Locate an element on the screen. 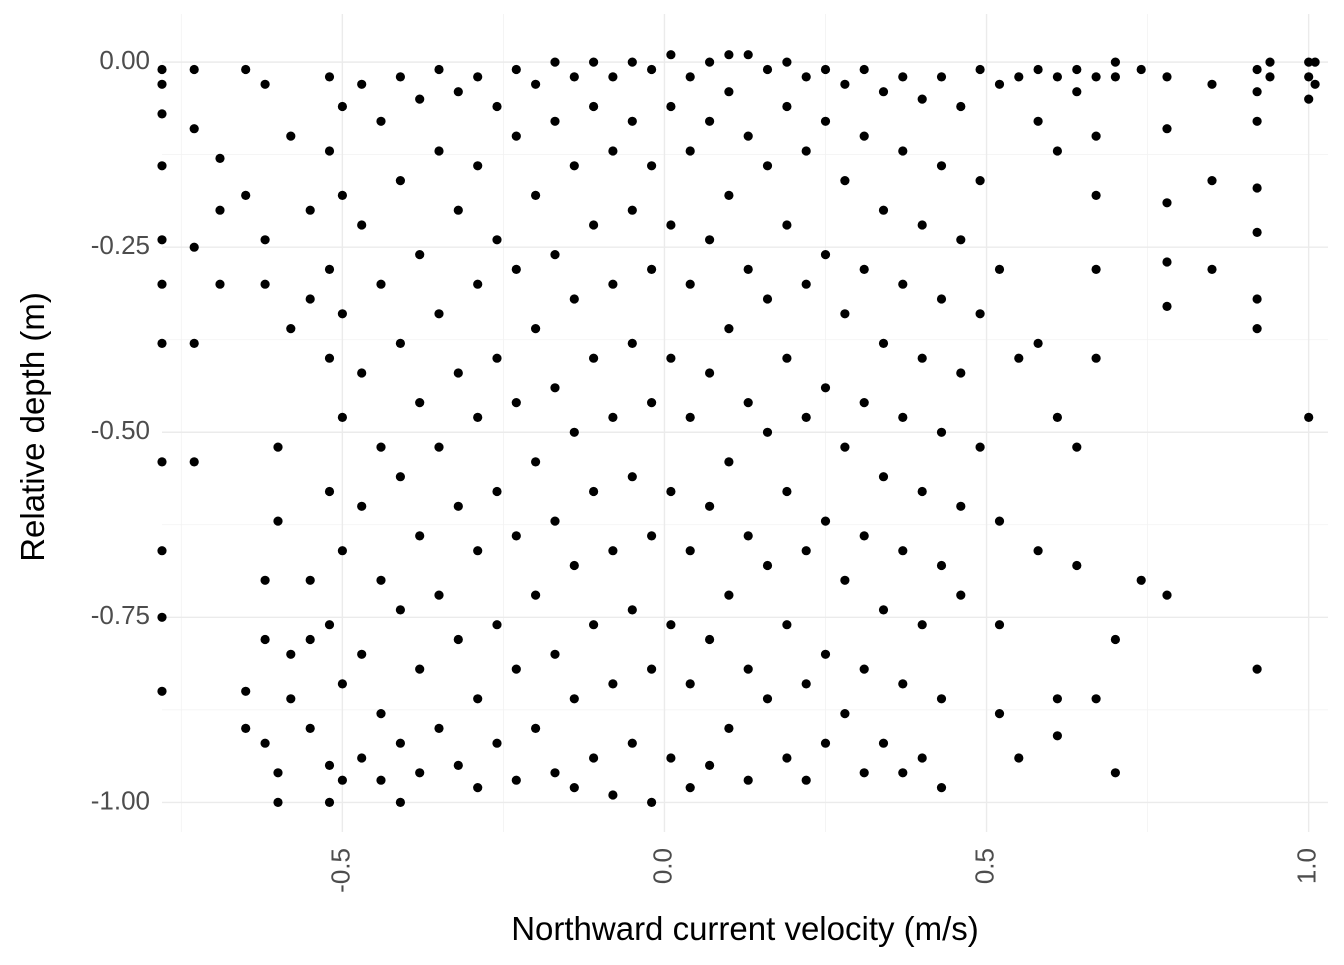  y-tick-label: 0.00 is located at coordinates (124, 60).